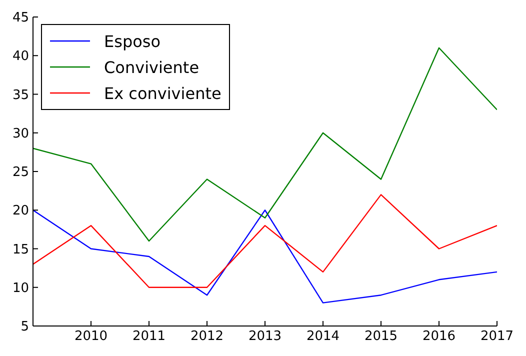  I want to click on y-tick-label: 35, so click(20, 95).